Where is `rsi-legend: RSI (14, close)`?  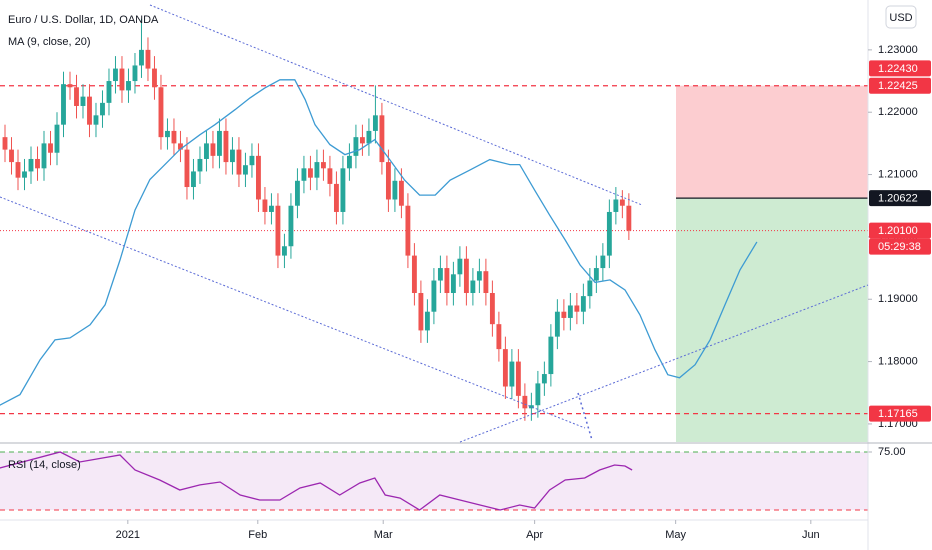
rsi-legend: RSI (14, close) is located at coordinates (44, 465).